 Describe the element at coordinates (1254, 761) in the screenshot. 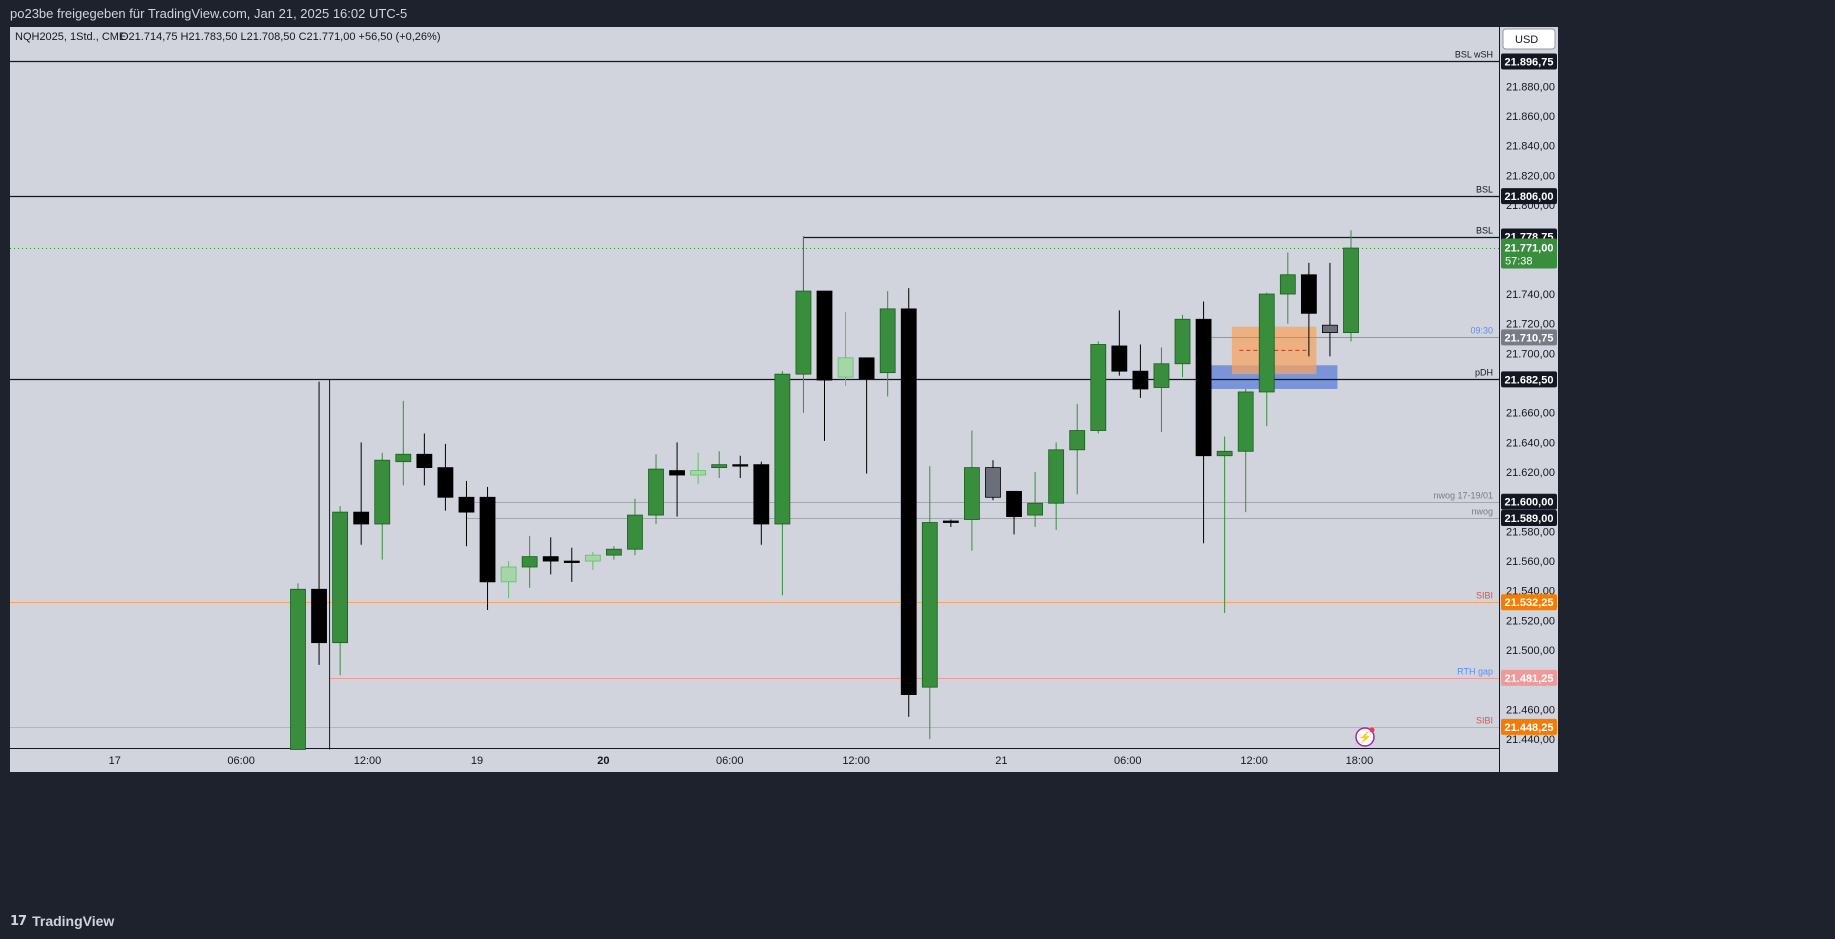

I see `x-tick-9: 12:00` at that location.